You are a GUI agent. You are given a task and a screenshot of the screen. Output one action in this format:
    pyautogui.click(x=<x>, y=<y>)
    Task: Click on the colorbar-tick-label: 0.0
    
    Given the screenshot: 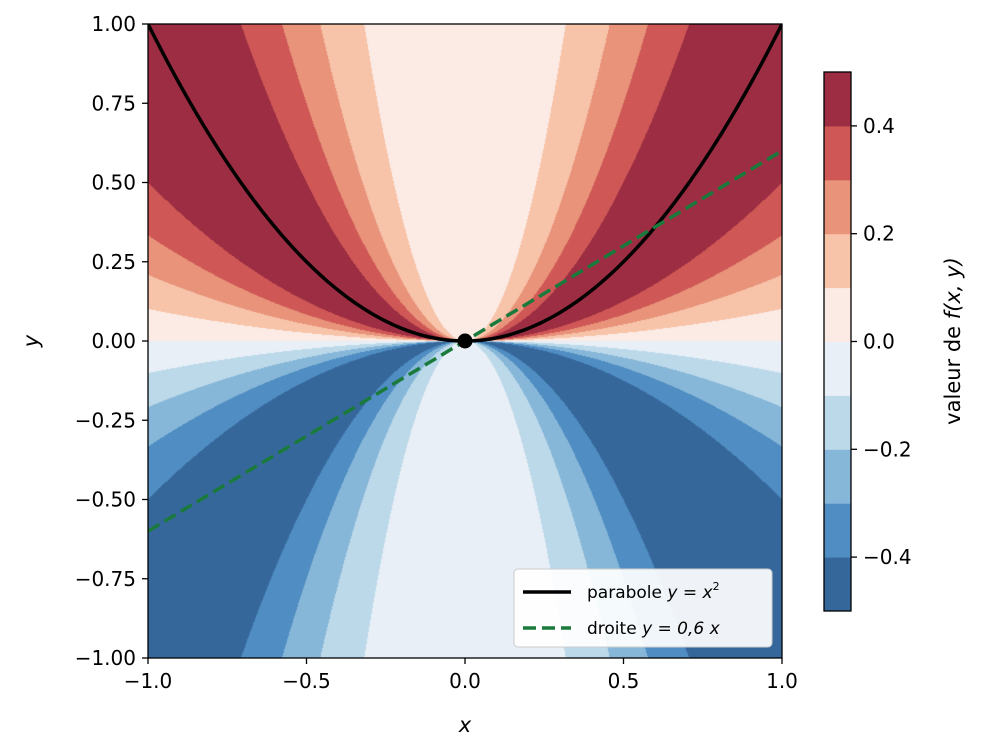 What is the action you would take?
    pyautogui.click(x=879, y=342)
    